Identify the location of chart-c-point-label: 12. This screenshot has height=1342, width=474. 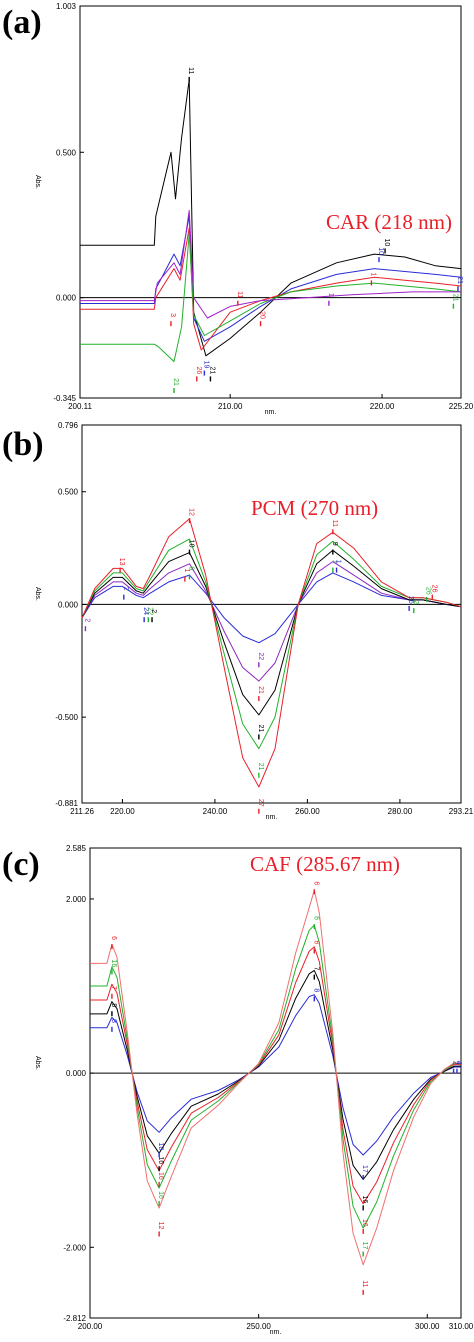
(160, 1226).